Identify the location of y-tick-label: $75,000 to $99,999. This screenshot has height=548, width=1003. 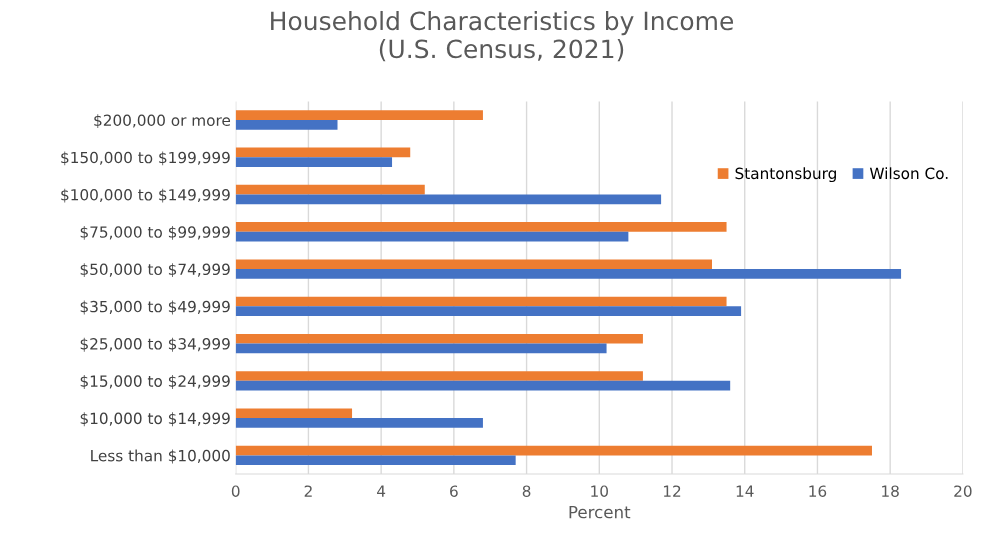
(155, 233).